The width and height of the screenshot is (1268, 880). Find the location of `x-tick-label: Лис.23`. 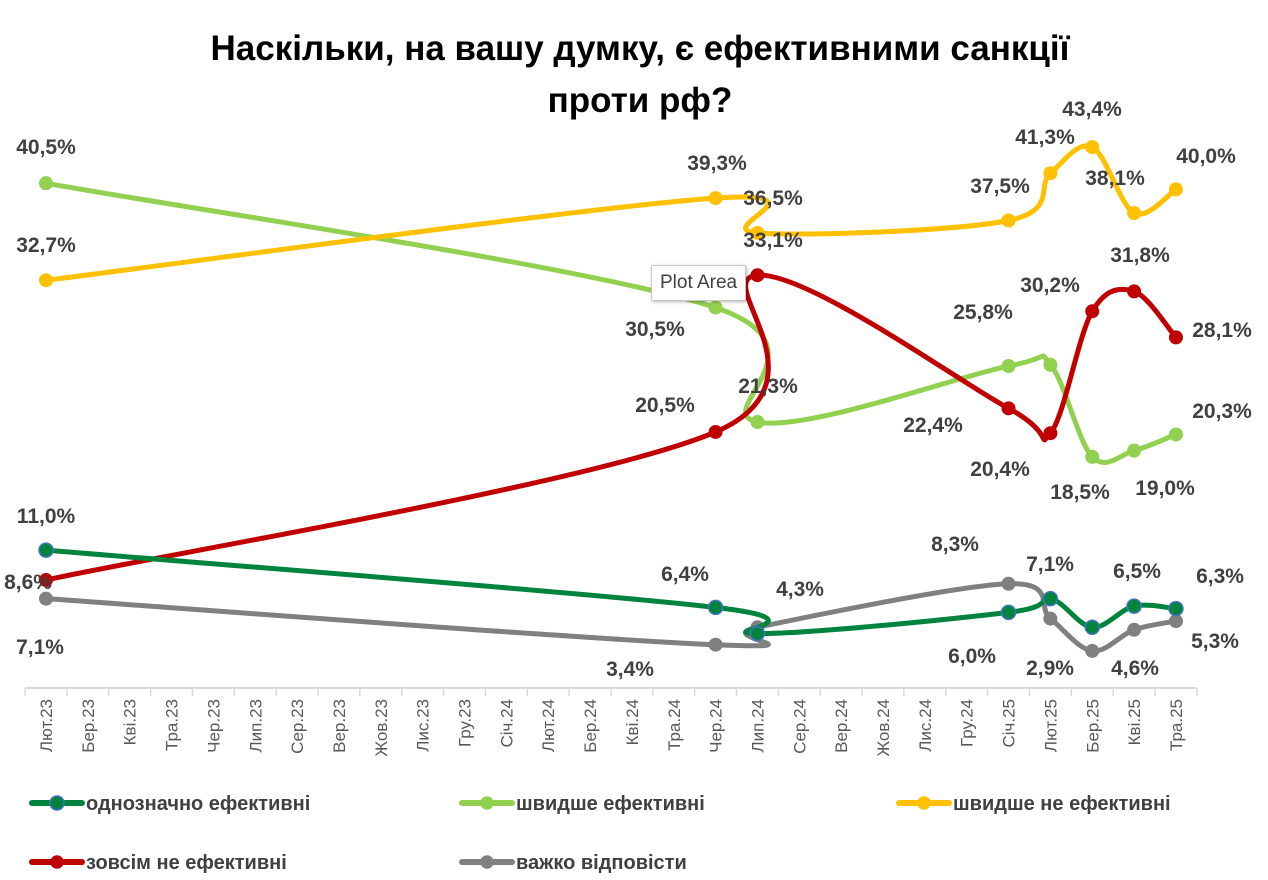

x-tick-label: Лис.23 is located at coordinates (423, 725).